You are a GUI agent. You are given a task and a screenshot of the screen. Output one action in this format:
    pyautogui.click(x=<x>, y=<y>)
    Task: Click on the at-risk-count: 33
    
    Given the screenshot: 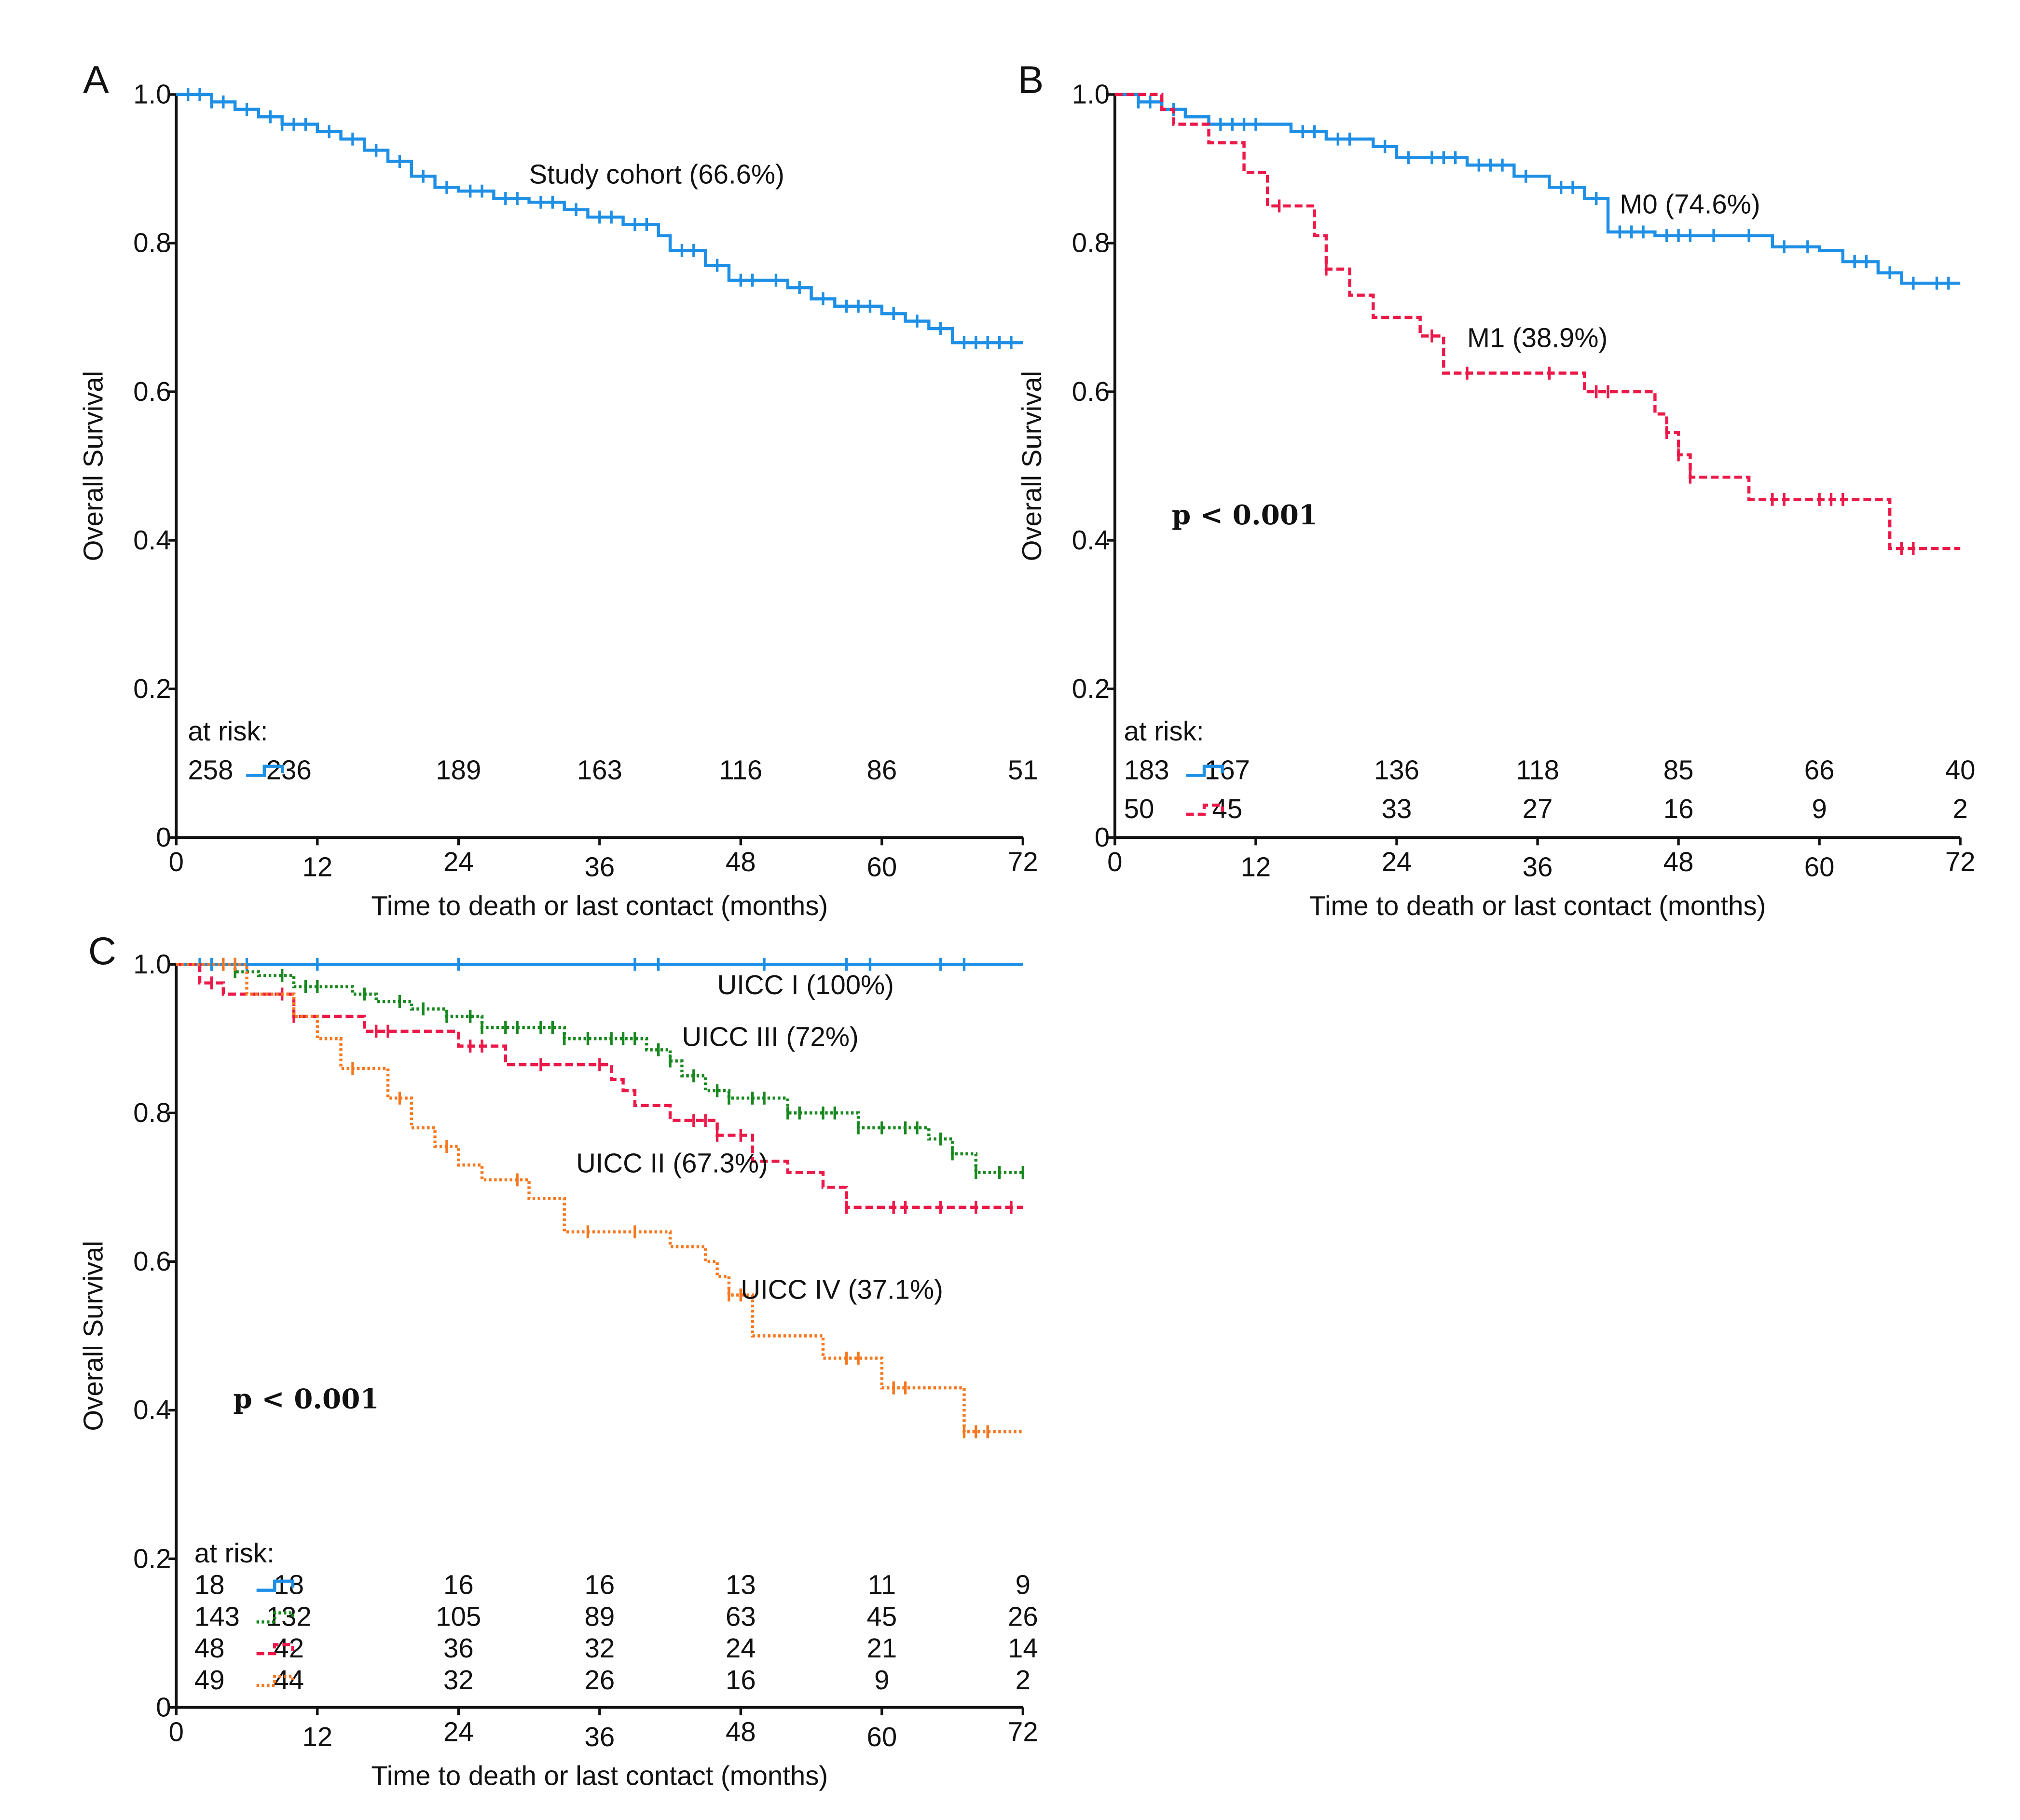 What is the action you would take?
    pyautogui.click(x=1397, y=809)
    